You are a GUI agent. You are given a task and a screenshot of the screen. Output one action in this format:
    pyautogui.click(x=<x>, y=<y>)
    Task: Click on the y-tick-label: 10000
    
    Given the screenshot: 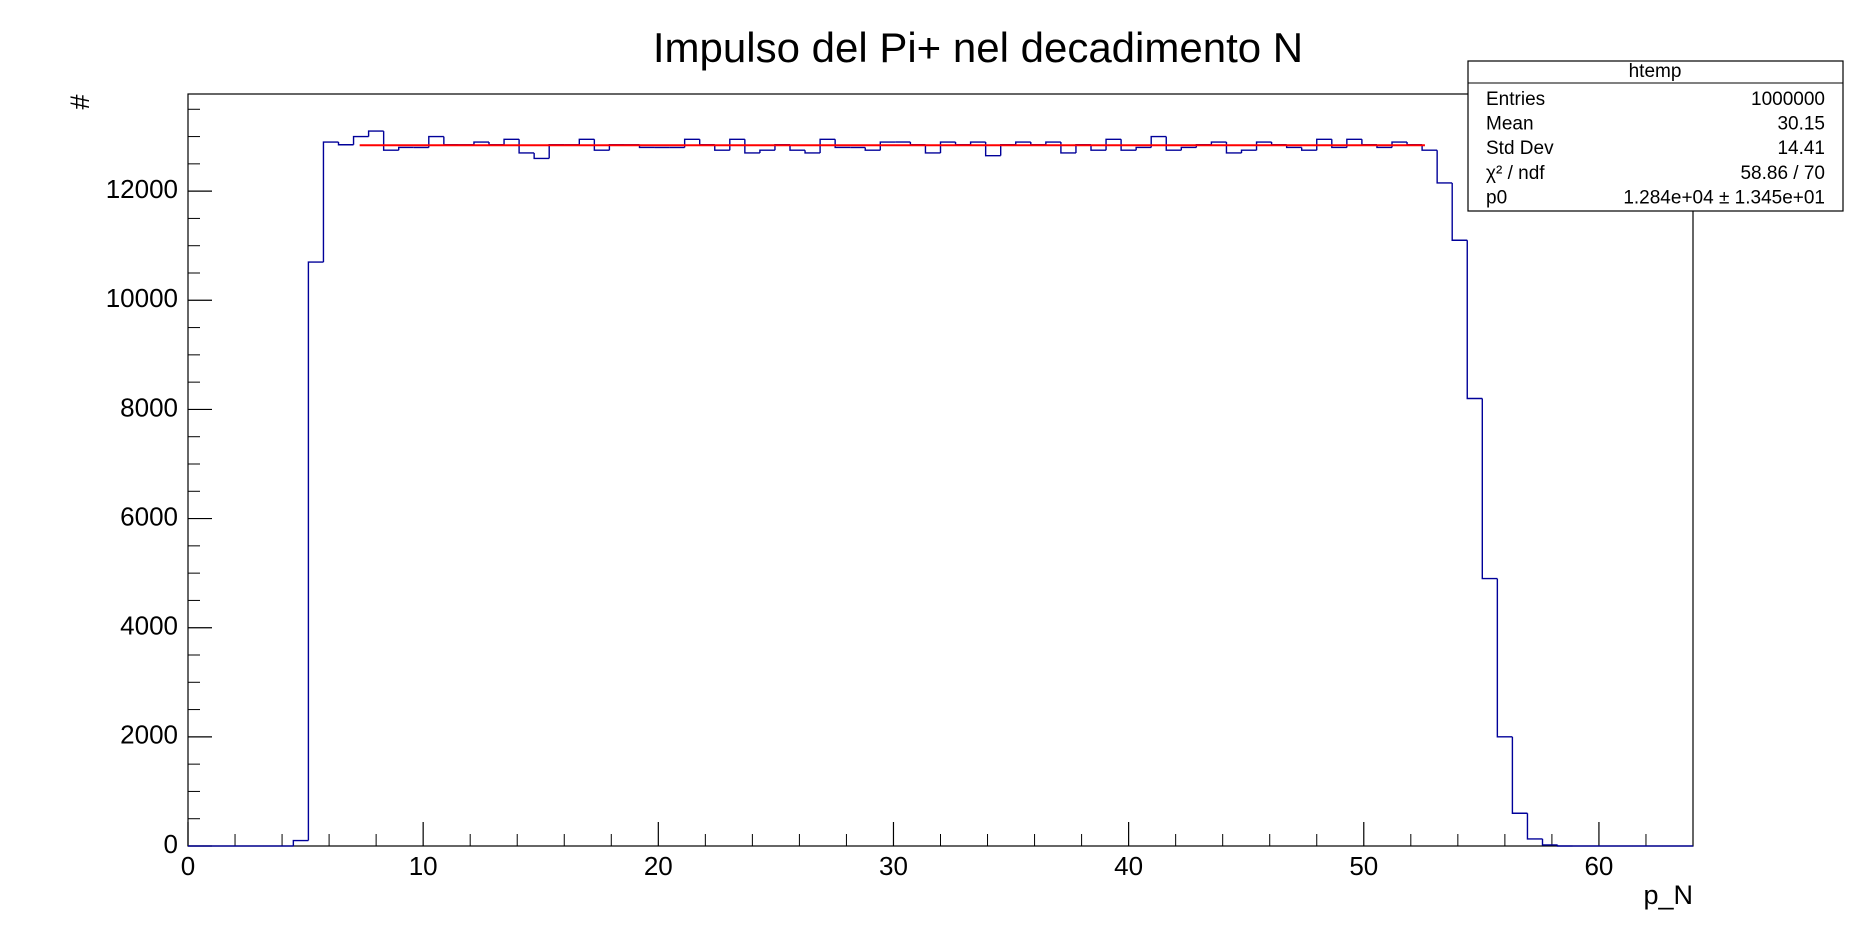 What is the action you would take?
    pyautogui.click(x=142, y=298)
    